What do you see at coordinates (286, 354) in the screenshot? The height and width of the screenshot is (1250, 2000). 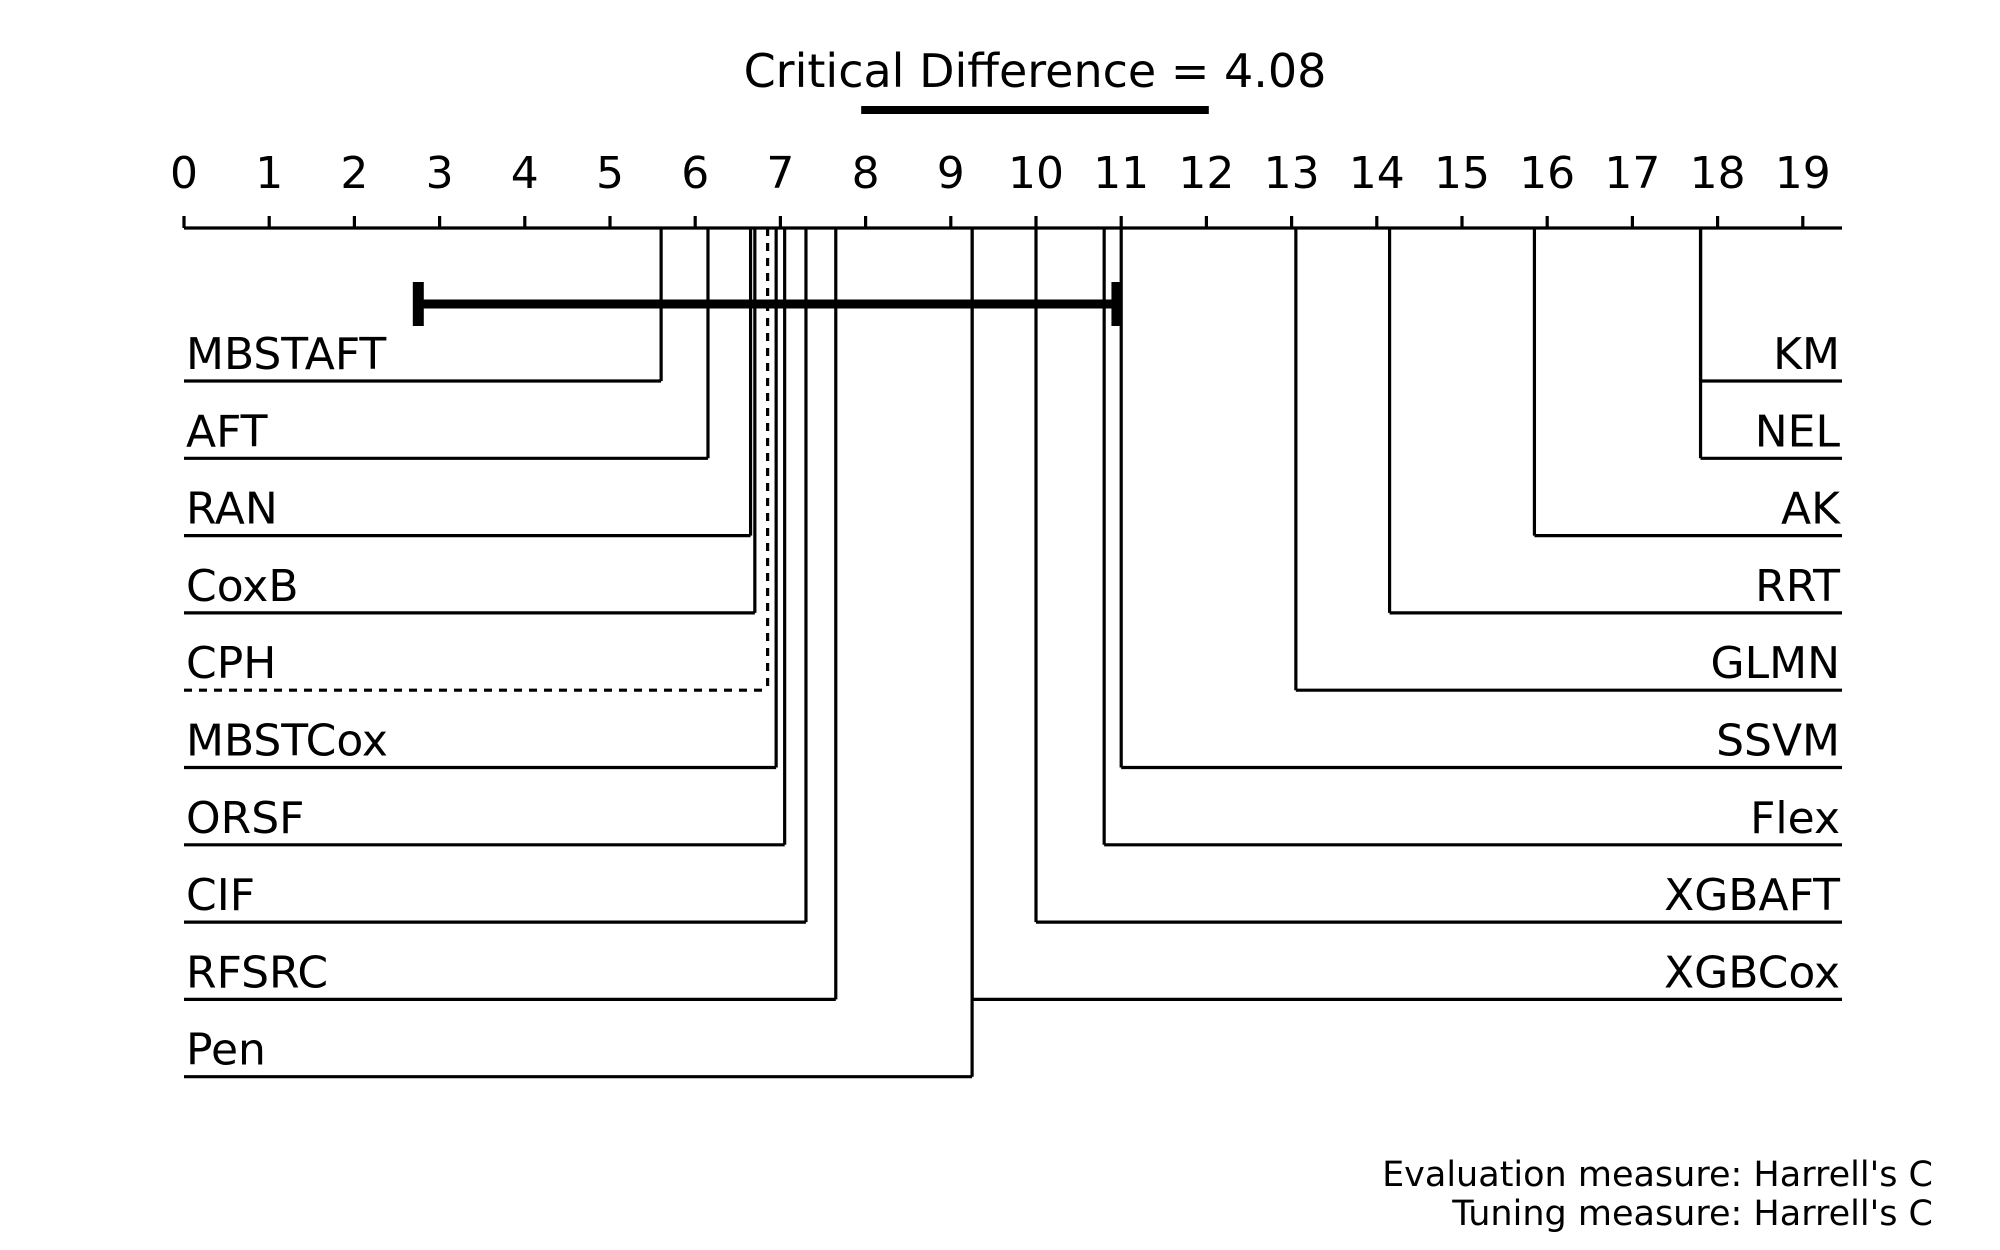 I see `model-label: MBSTAFT` at bounding box center [286, 354].